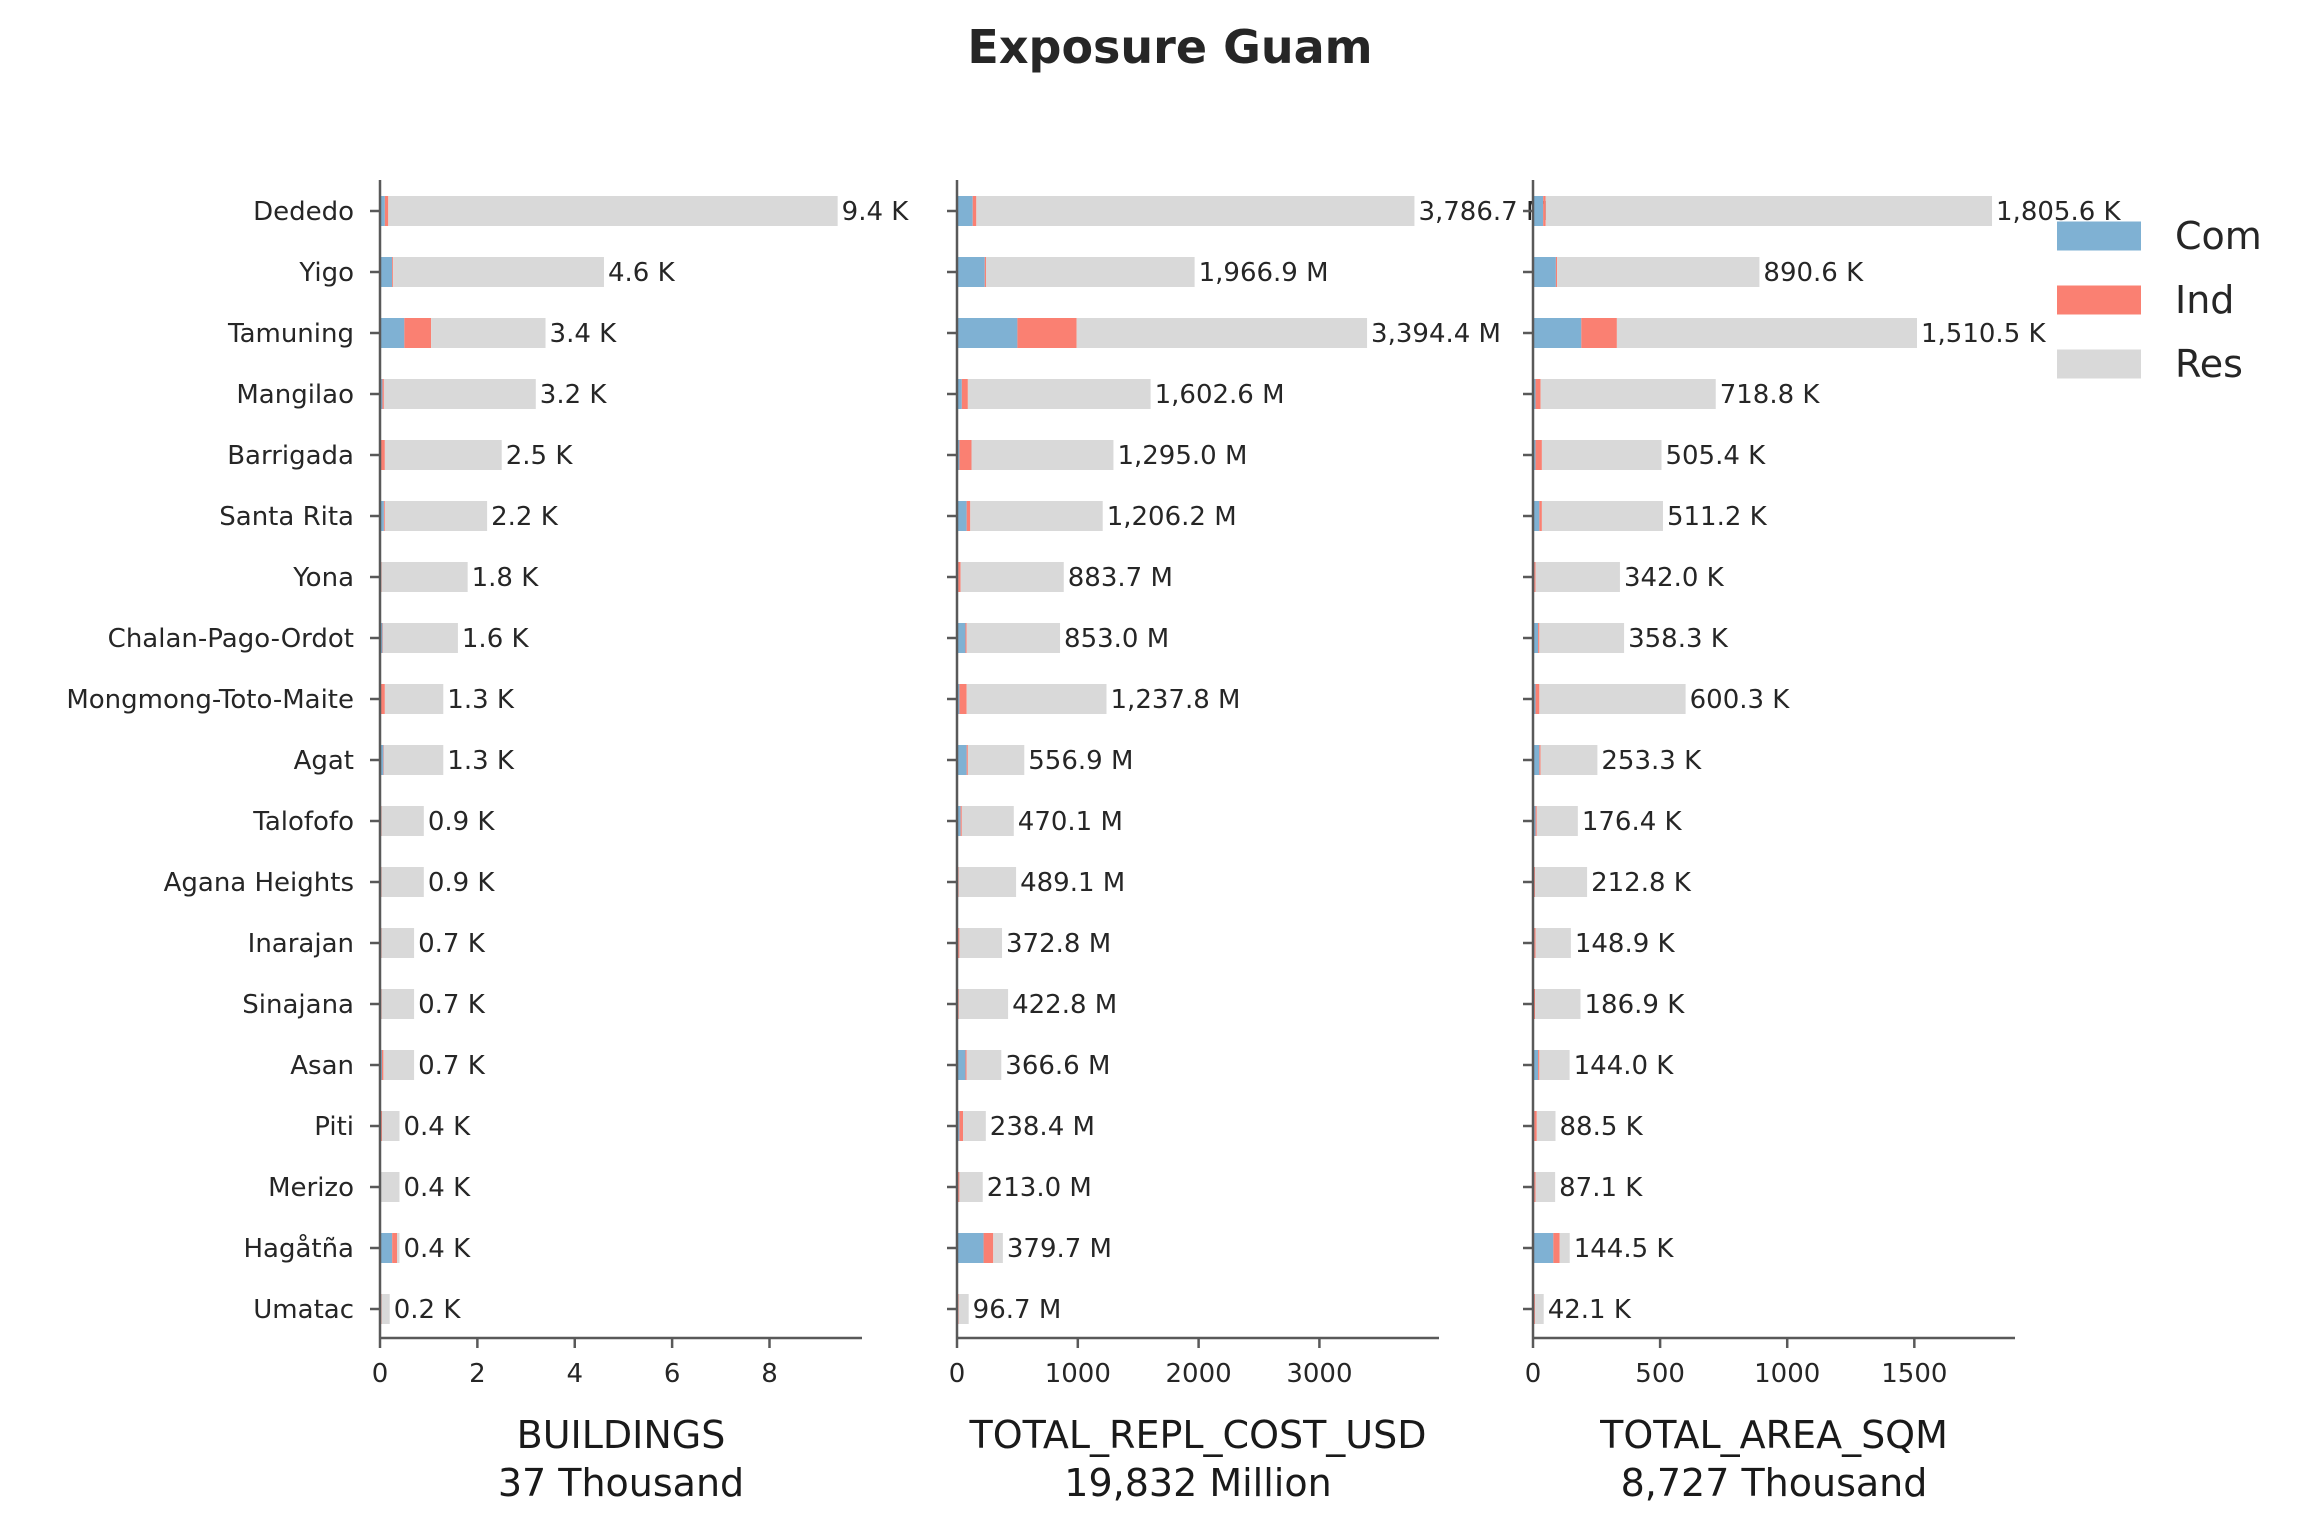 The width and height of the screenshot is (2302, 1529). I want to click on chart-title: Exposure Guam, so click(1169, 47).